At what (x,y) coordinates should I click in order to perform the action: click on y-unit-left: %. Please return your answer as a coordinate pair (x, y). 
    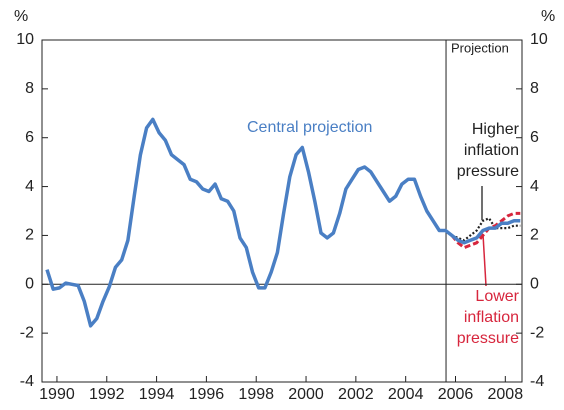
    Looking at the image, I should click on (21, 16).